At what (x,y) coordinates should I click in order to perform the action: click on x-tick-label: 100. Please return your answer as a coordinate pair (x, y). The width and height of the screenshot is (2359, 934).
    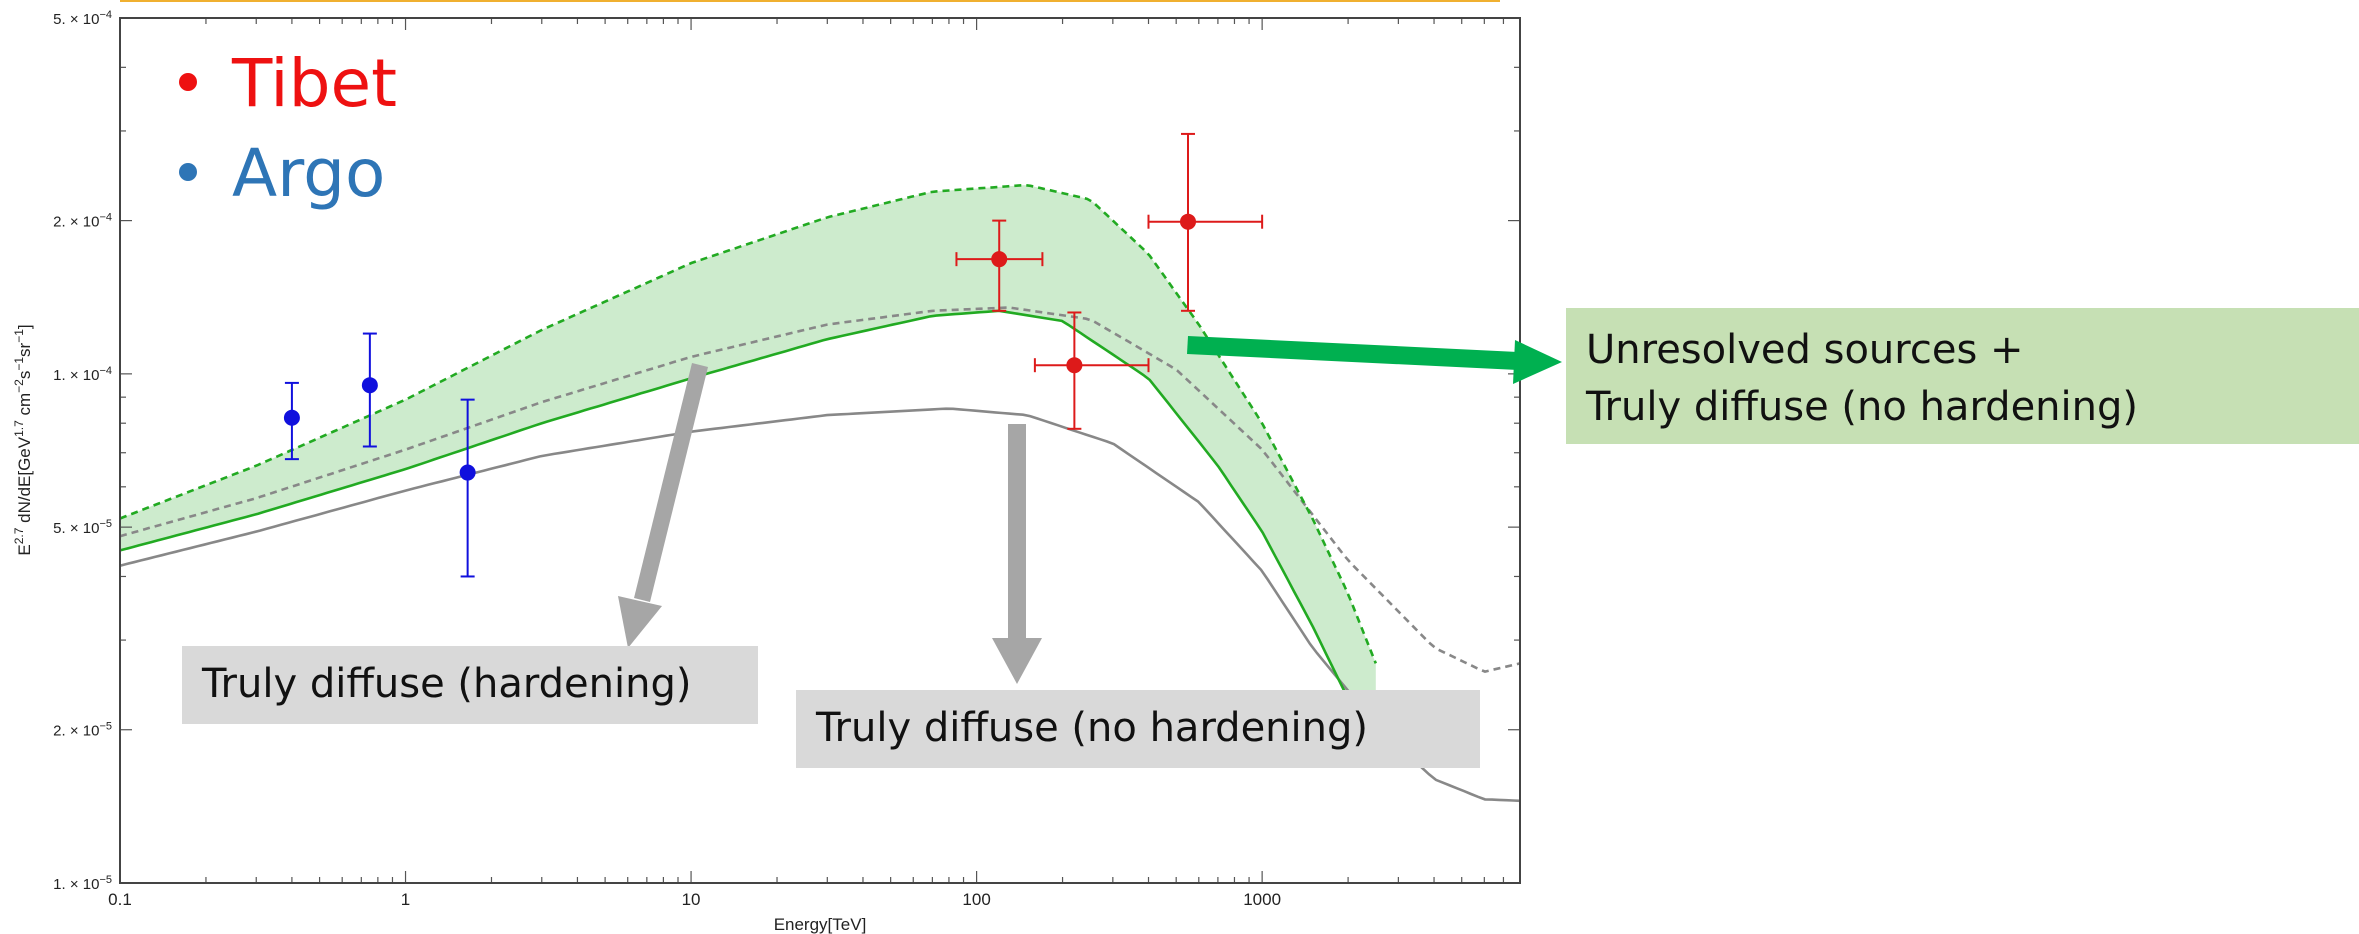
    Looking at the image, I should click on (976, 899).